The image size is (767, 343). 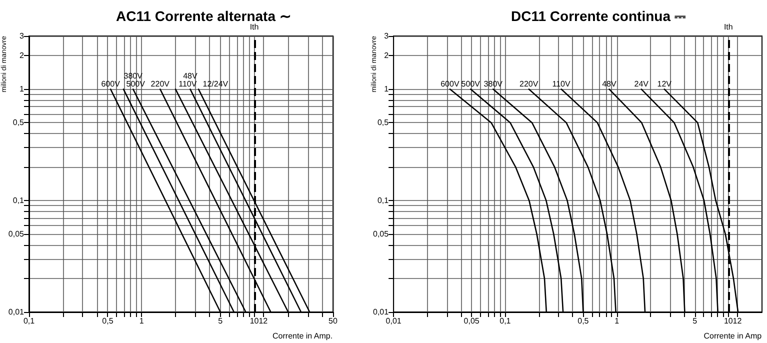 I want to click on chart-title: AC11 Corrente alternata ∼, so click(x=204, y=16).